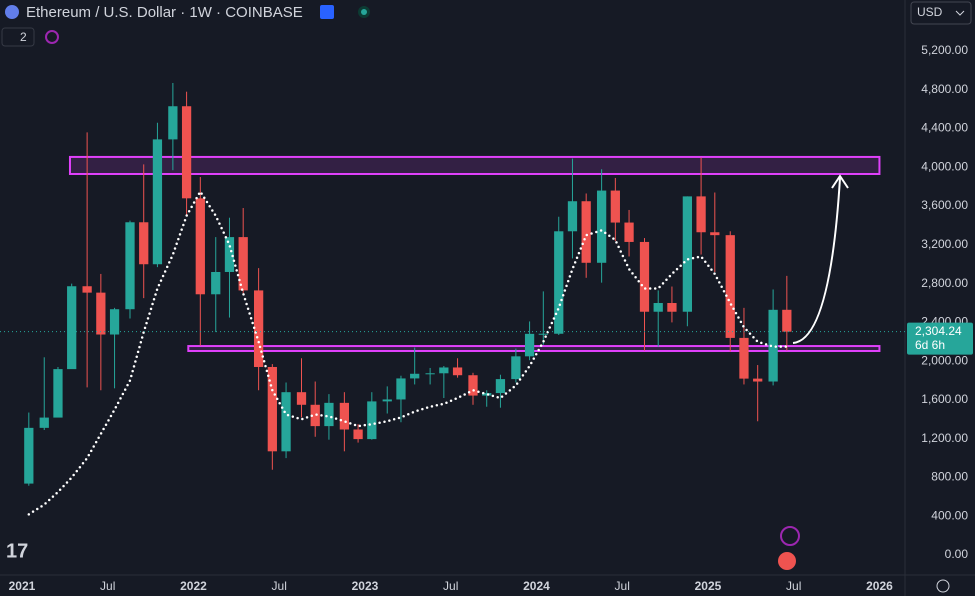  Describe the element at coordinates (944, 399) in the screenshot. I see `y-tick-label: 1,600.00` at that location.